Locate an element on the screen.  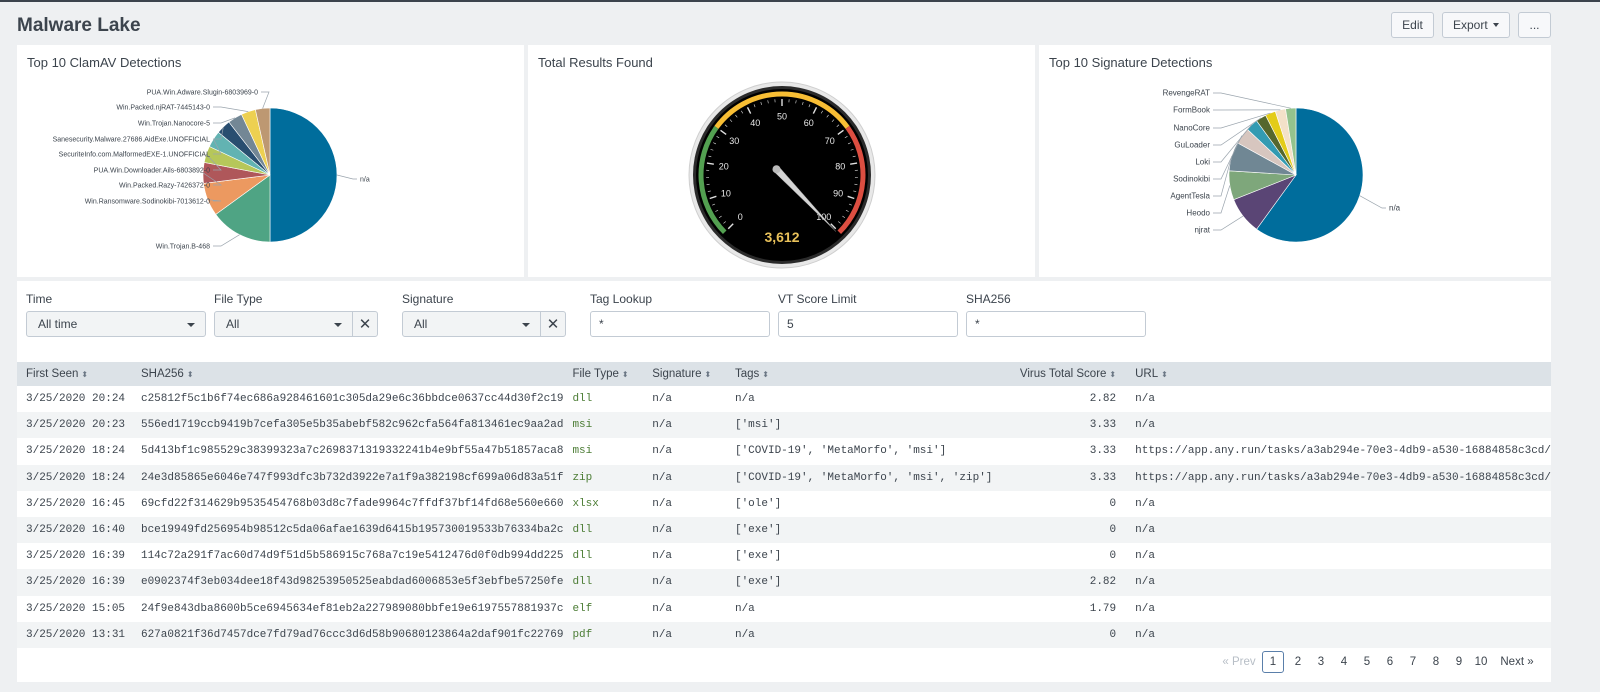
signature-slice-label: Heodo is located at coordinates (1198, 213).